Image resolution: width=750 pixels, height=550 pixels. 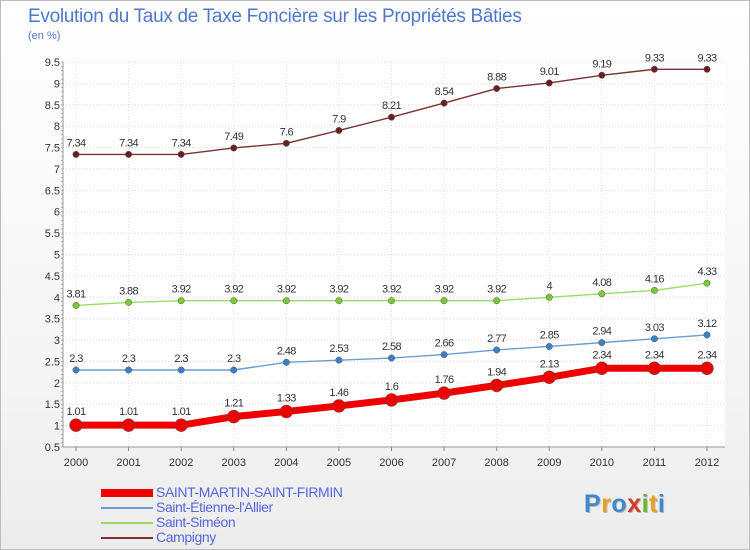 I want to click on data-label-saint-tienne-l-allier: 2.77, so click(x=496, y=339).